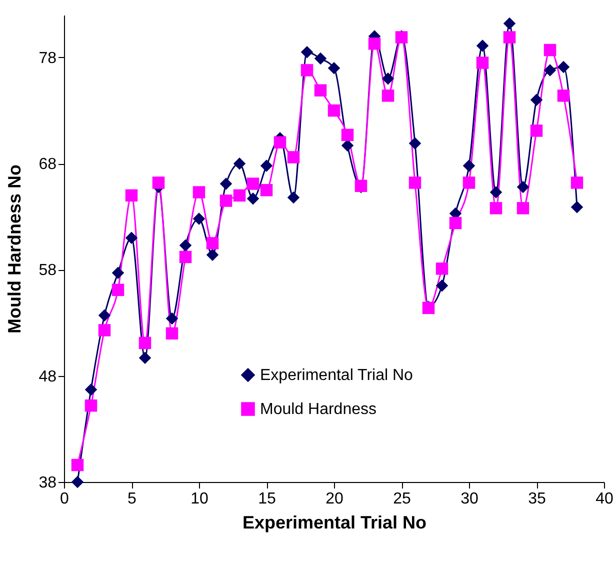  Describe the element at coordinates (47, 271) in the screenshot. I see `y-tick-label: 58` at that location.